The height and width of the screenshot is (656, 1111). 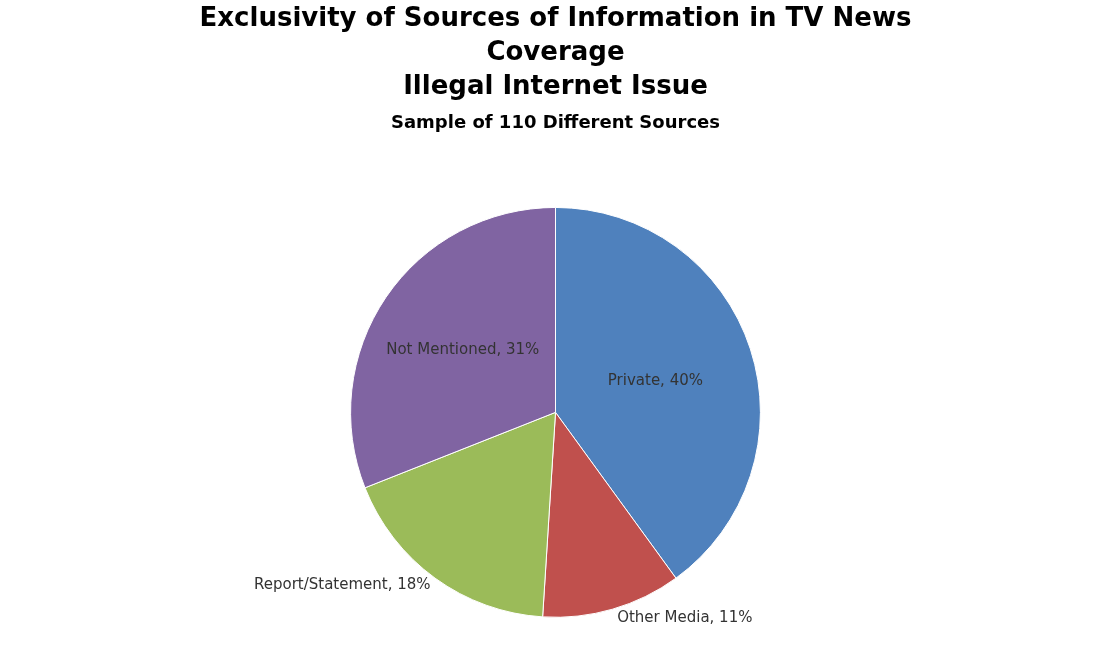 What do you see at coordinates (555, 121) in the screenshot?
I see `chart-subtitle: Sample of 110 Different Sources` at bounding box center [555, 121].